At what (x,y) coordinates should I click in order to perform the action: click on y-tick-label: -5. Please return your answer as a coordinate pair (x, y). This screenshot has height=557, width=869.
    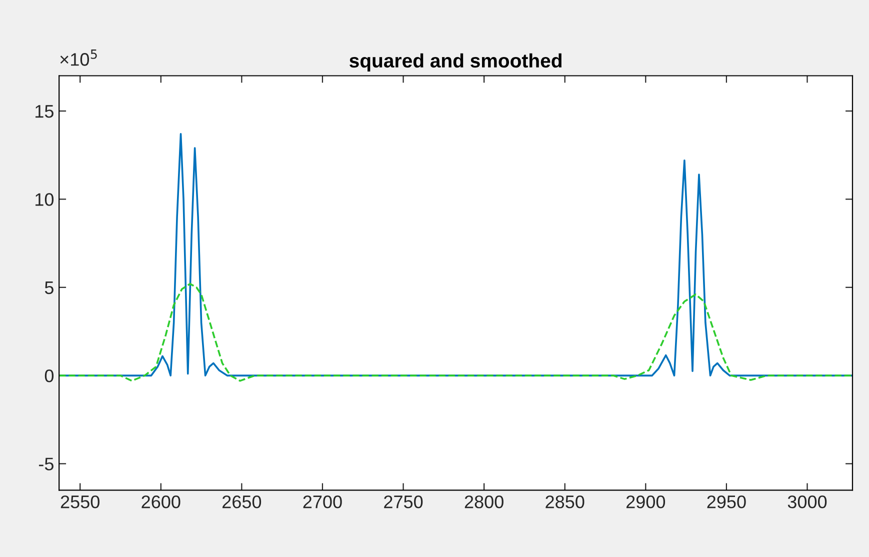
    Looking at the image, I should click on (46, 464).